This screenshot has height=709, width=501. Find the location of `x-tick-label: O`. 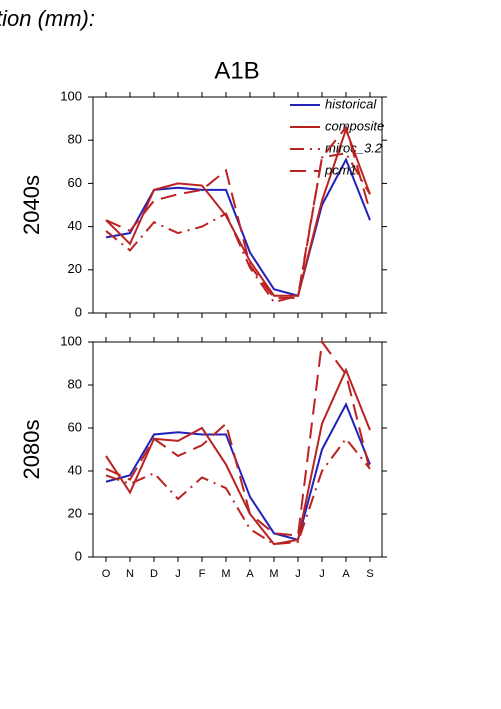

x-tick-label: O is located at coordinates (106, 574).